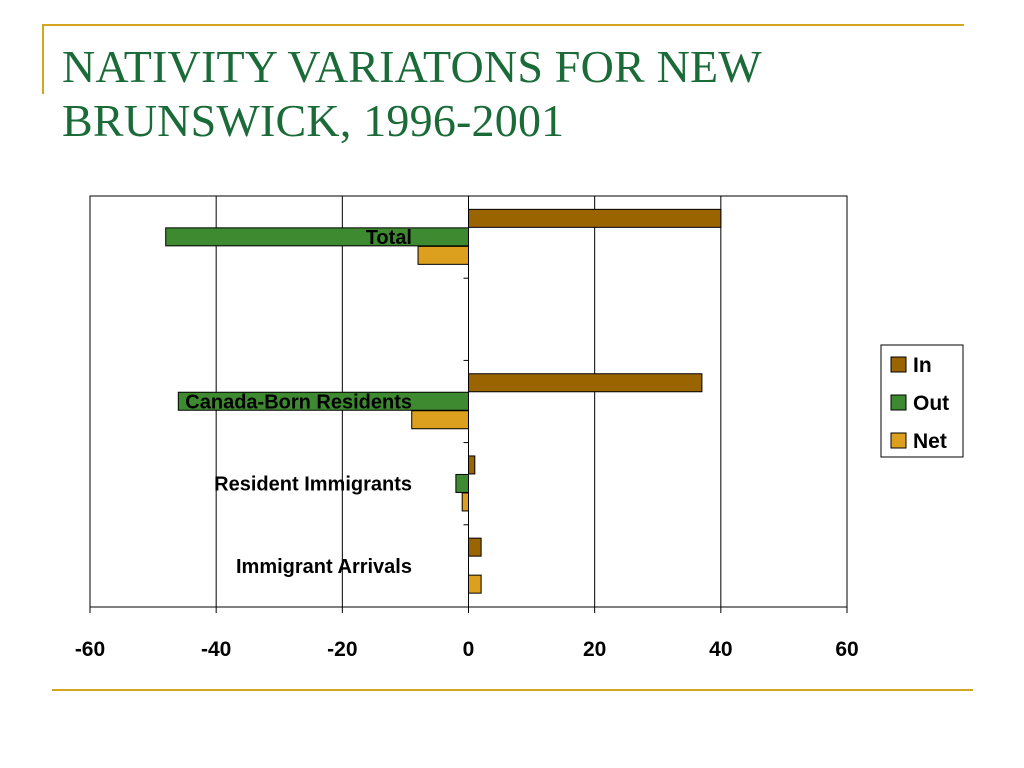 The image size is (1024, 768). I want to click on legend-label-out: Out, so click(931, 403).